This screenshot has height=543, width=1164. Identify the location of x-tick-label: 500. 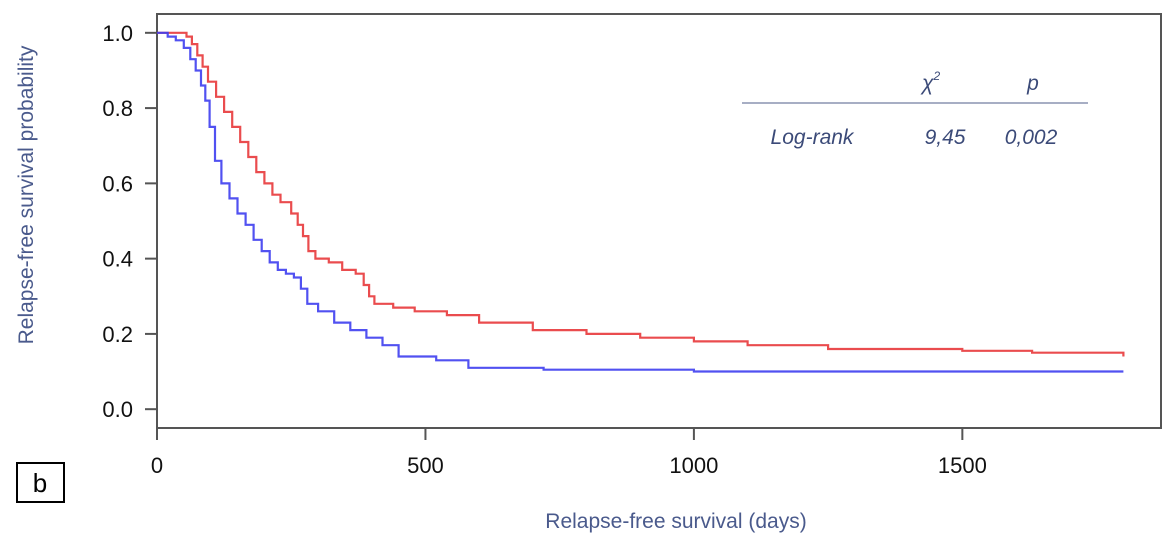
(425, 465).